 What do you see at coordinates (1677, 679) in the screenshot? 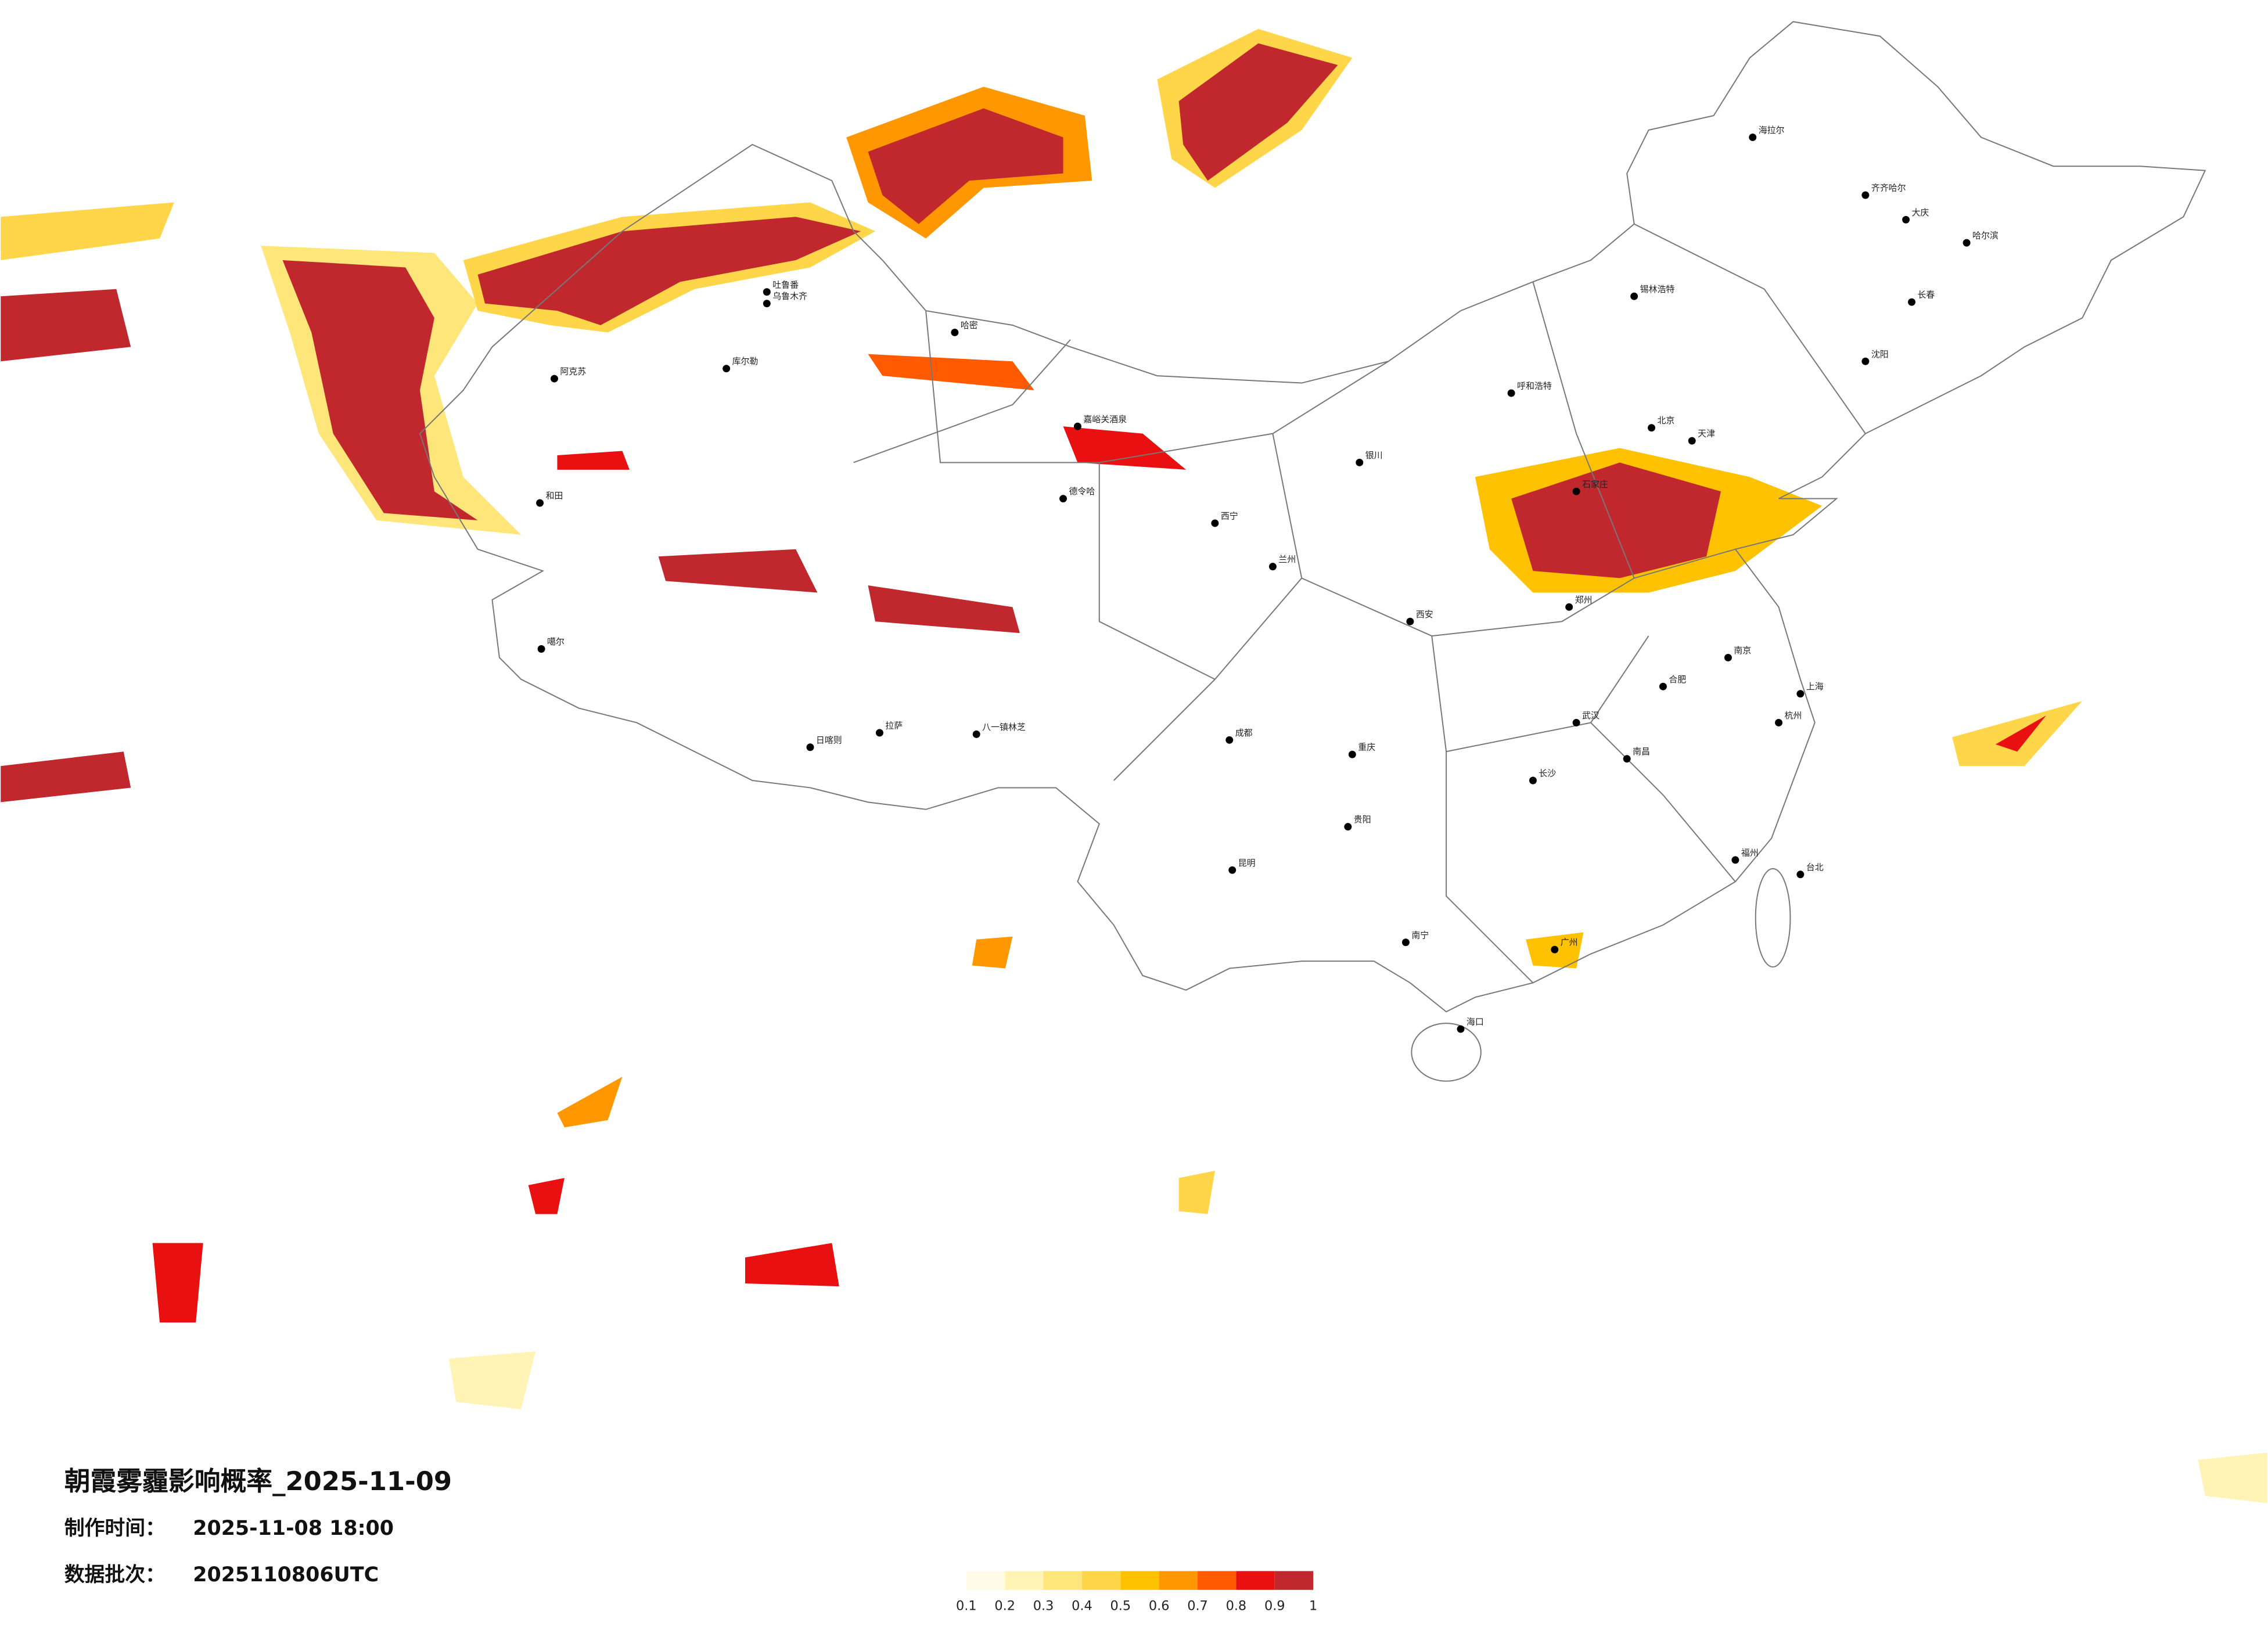
I see `city-label: 合肥` at bounding box center [1677, 679].